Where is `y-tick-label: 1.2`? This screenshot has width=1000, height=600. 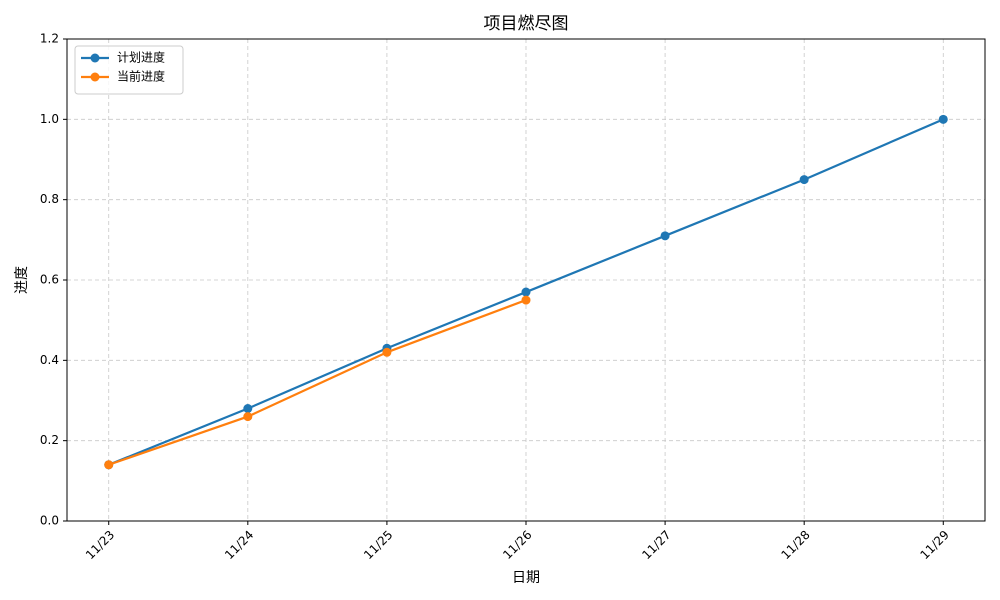 y-tick-label: 1.2 is located at coordinates (49, 39).